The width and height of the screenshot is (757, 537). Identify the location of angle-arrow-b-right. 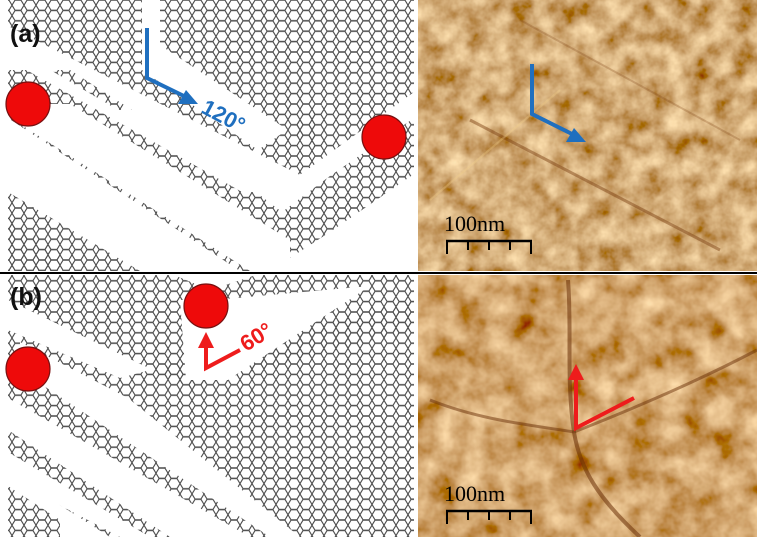
(601, 398).